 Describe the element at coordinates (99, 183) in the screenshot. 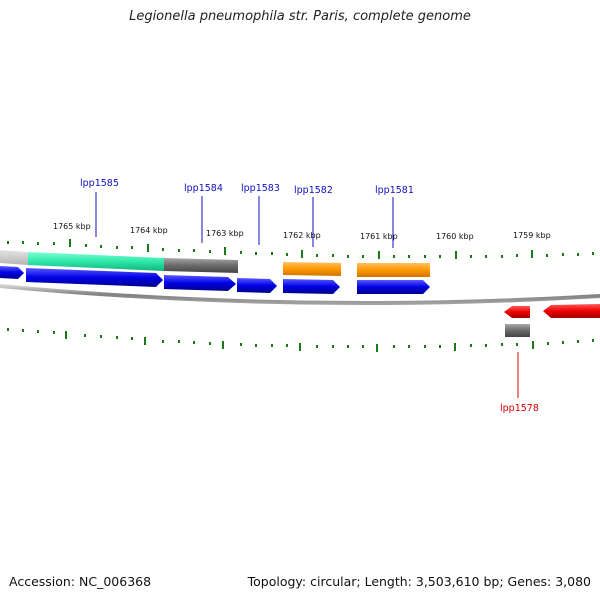

I see `gene-label-lpp1585: lpp1585` at that location.